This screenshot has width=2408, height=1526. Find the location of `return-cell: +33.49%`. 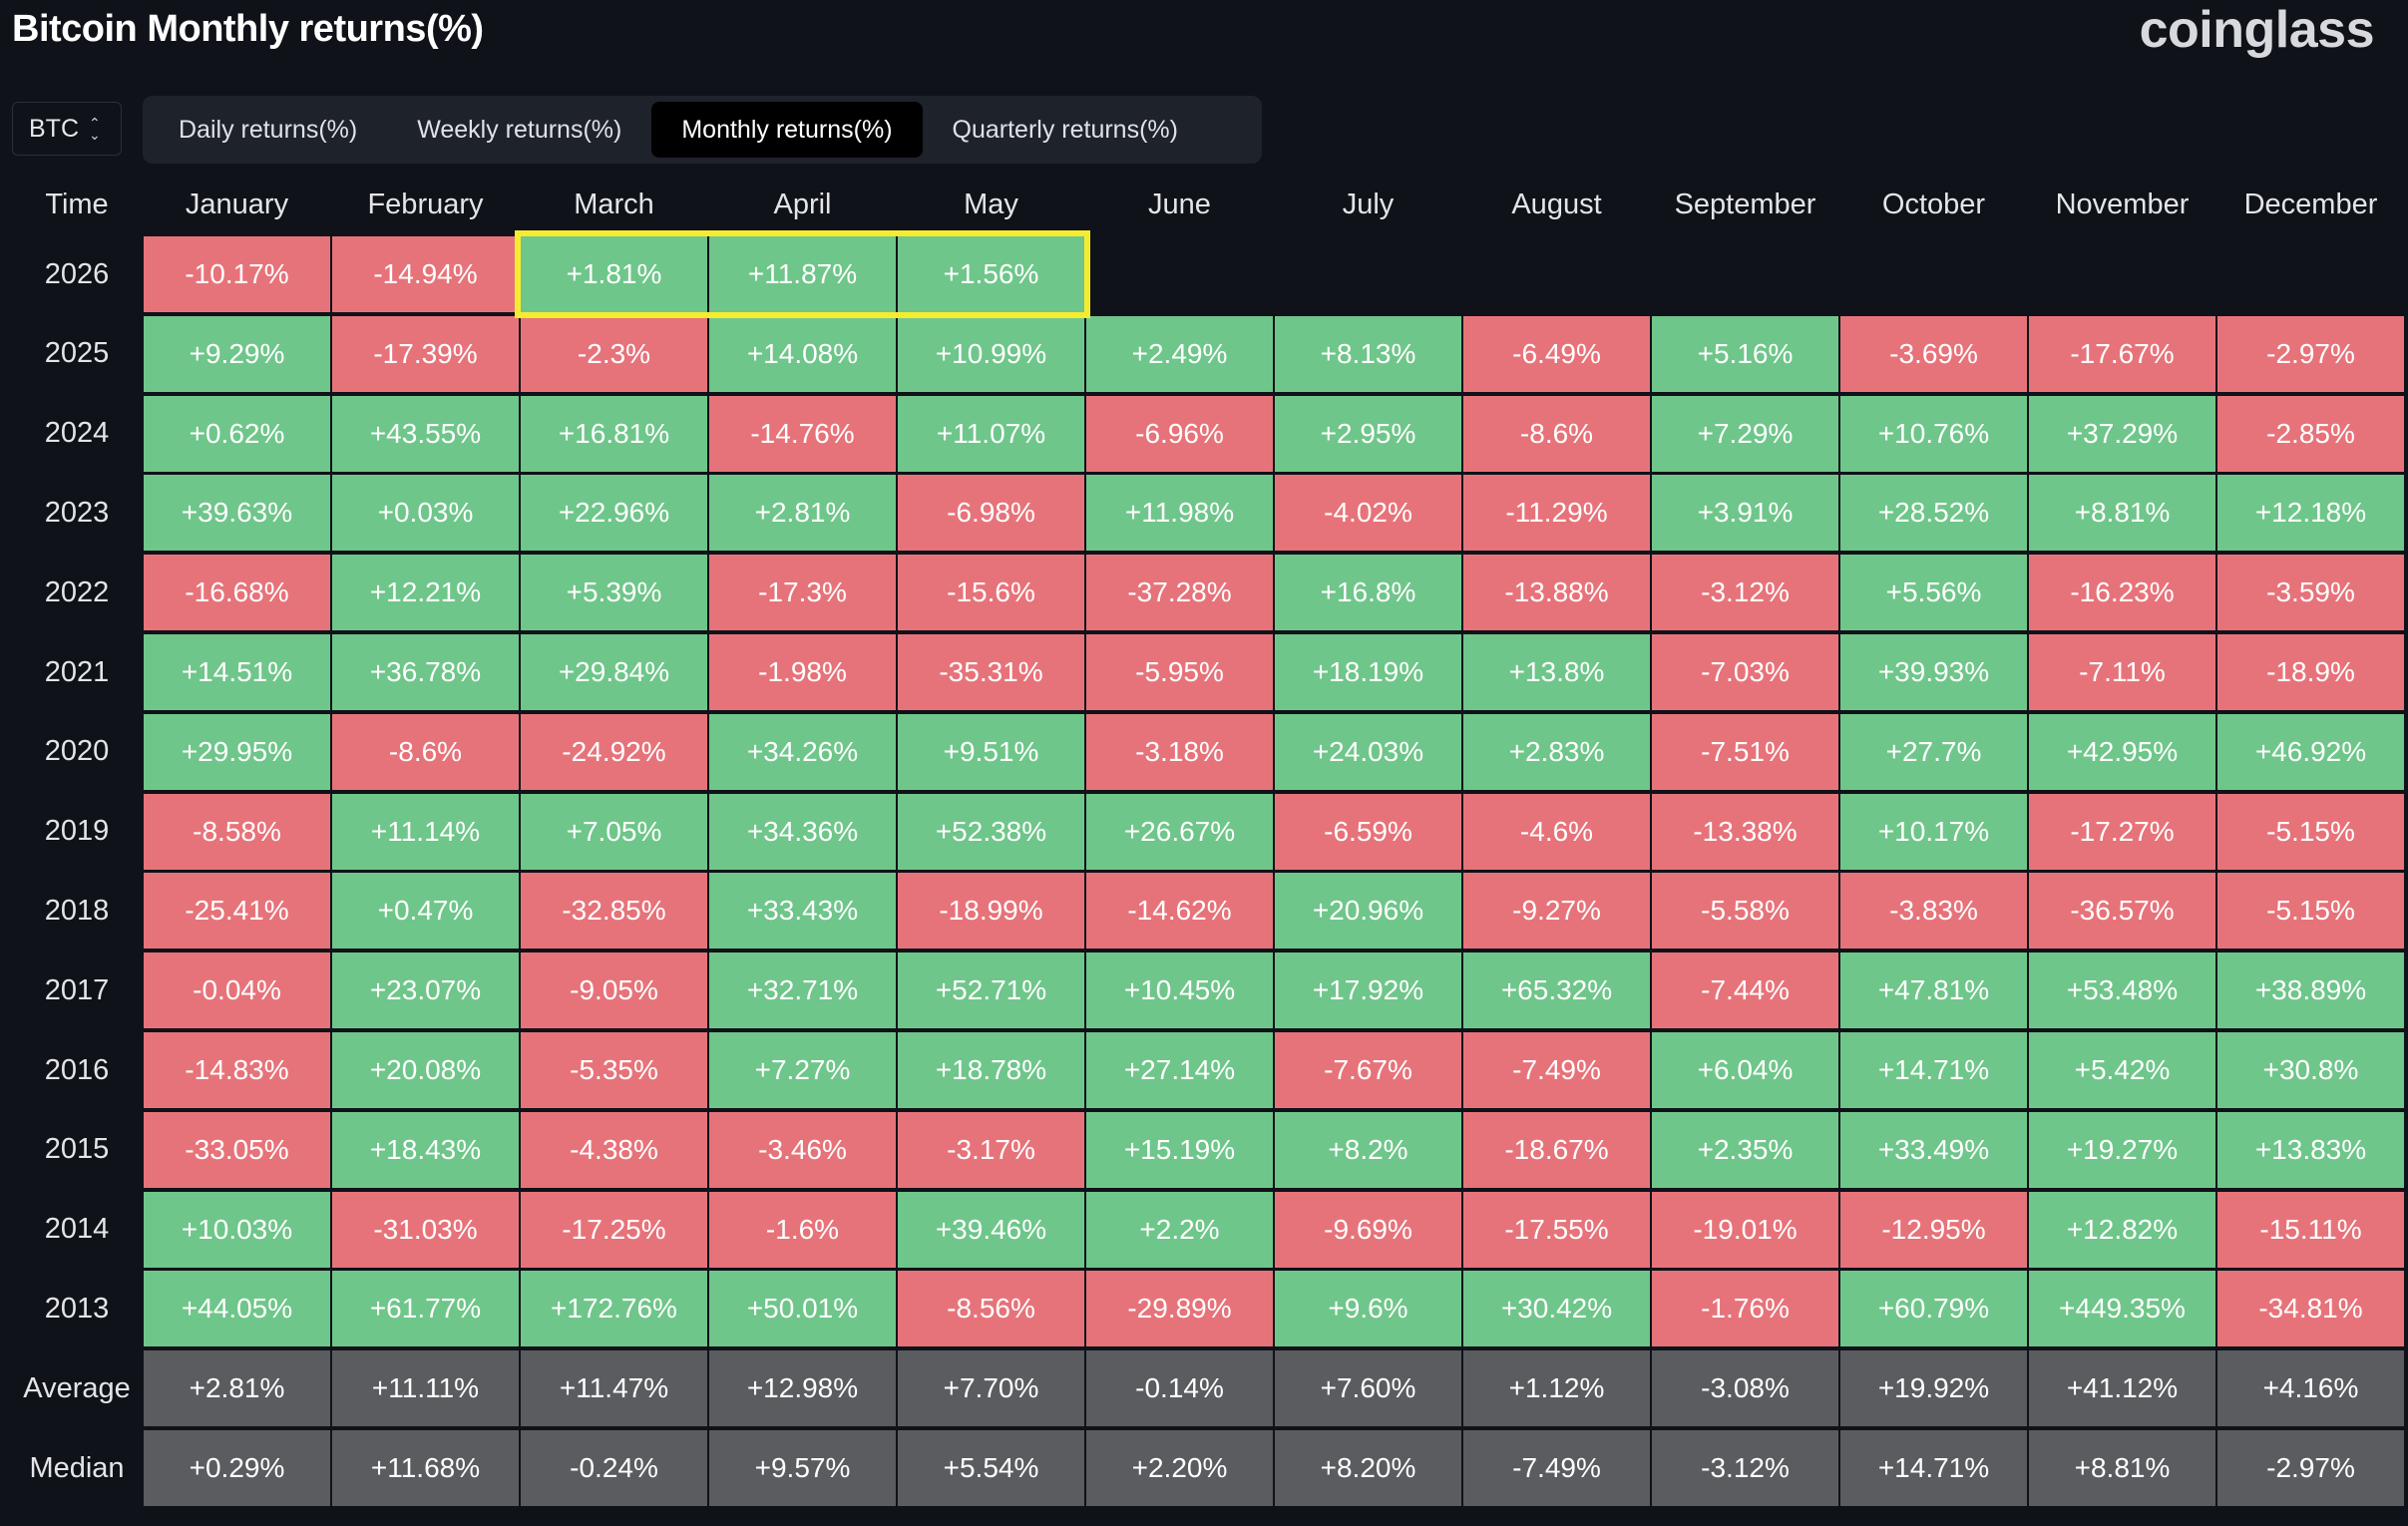

return-cell: +33.49% is located at coordinates (1934, 1149).